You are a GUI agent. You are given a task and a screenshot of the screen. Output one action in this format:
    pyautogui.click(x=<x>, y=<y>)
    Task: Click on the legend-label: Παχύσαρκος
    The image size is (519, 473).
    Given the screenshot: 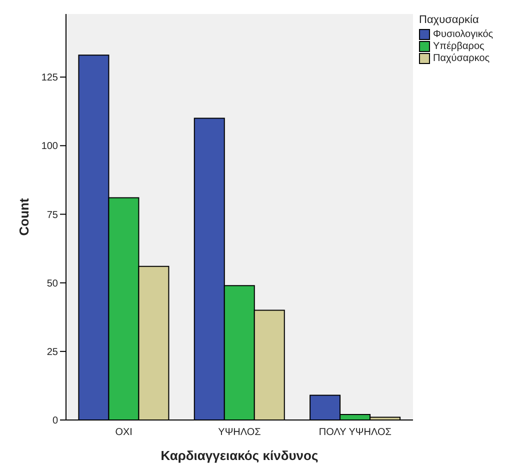 What is the action you would take?
    pyautogui.click(x=461, y=58)
    